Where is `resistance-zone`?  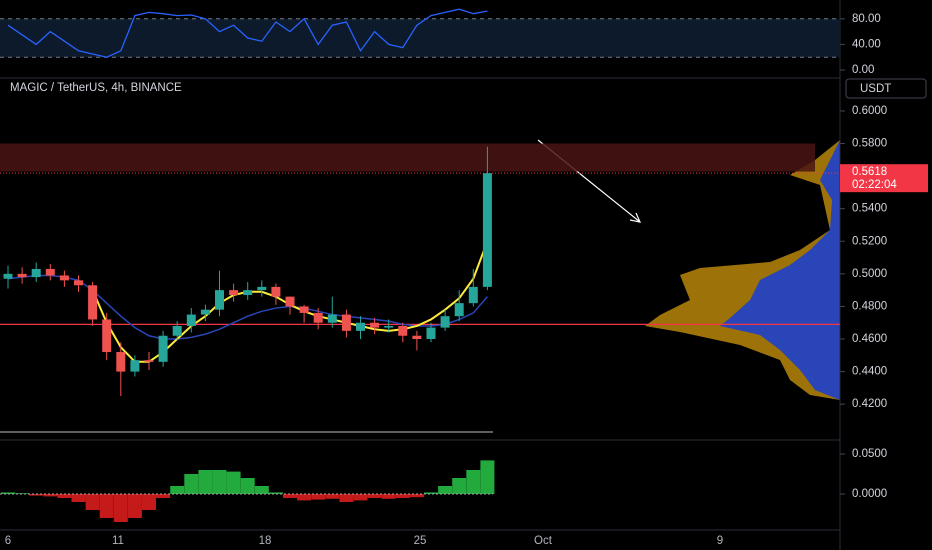
resistance-zone is located at coordinates (407, 157).